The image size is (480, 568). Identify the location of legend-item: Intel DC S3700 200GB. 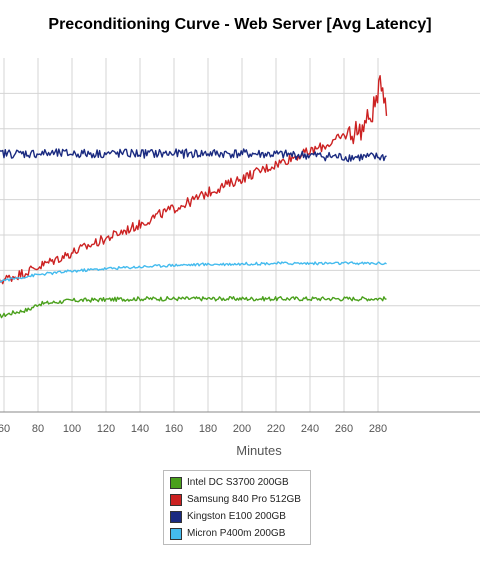
(237, 482).